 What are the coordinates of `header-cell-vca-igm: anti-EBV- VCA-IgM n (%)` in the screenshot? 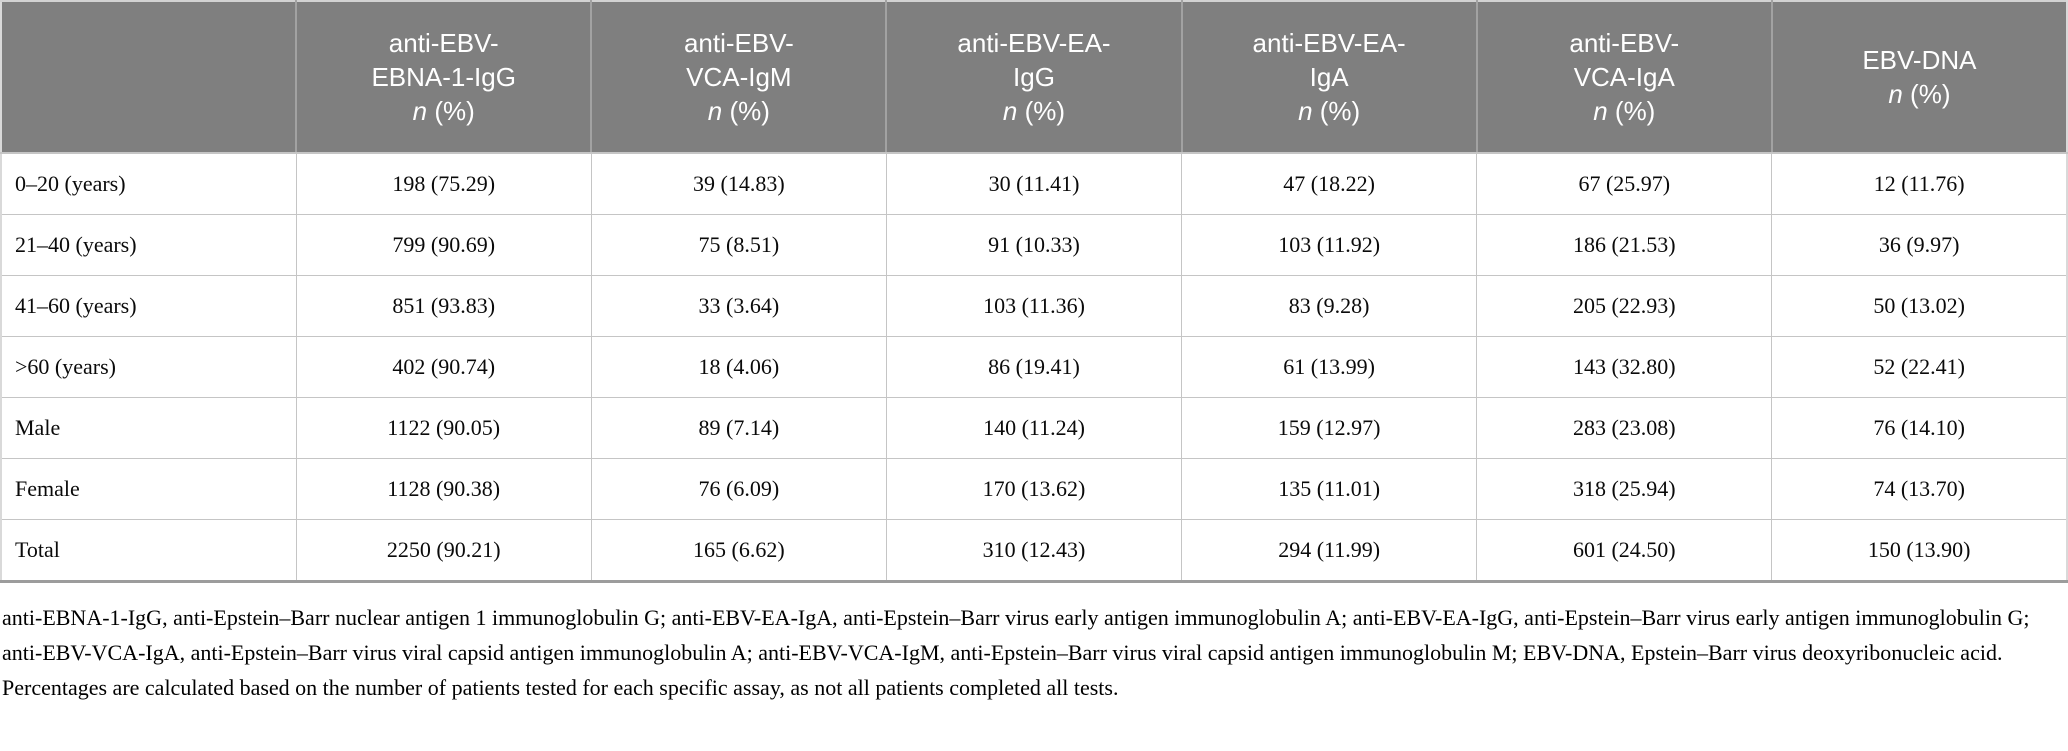 It's located at (738, 77).